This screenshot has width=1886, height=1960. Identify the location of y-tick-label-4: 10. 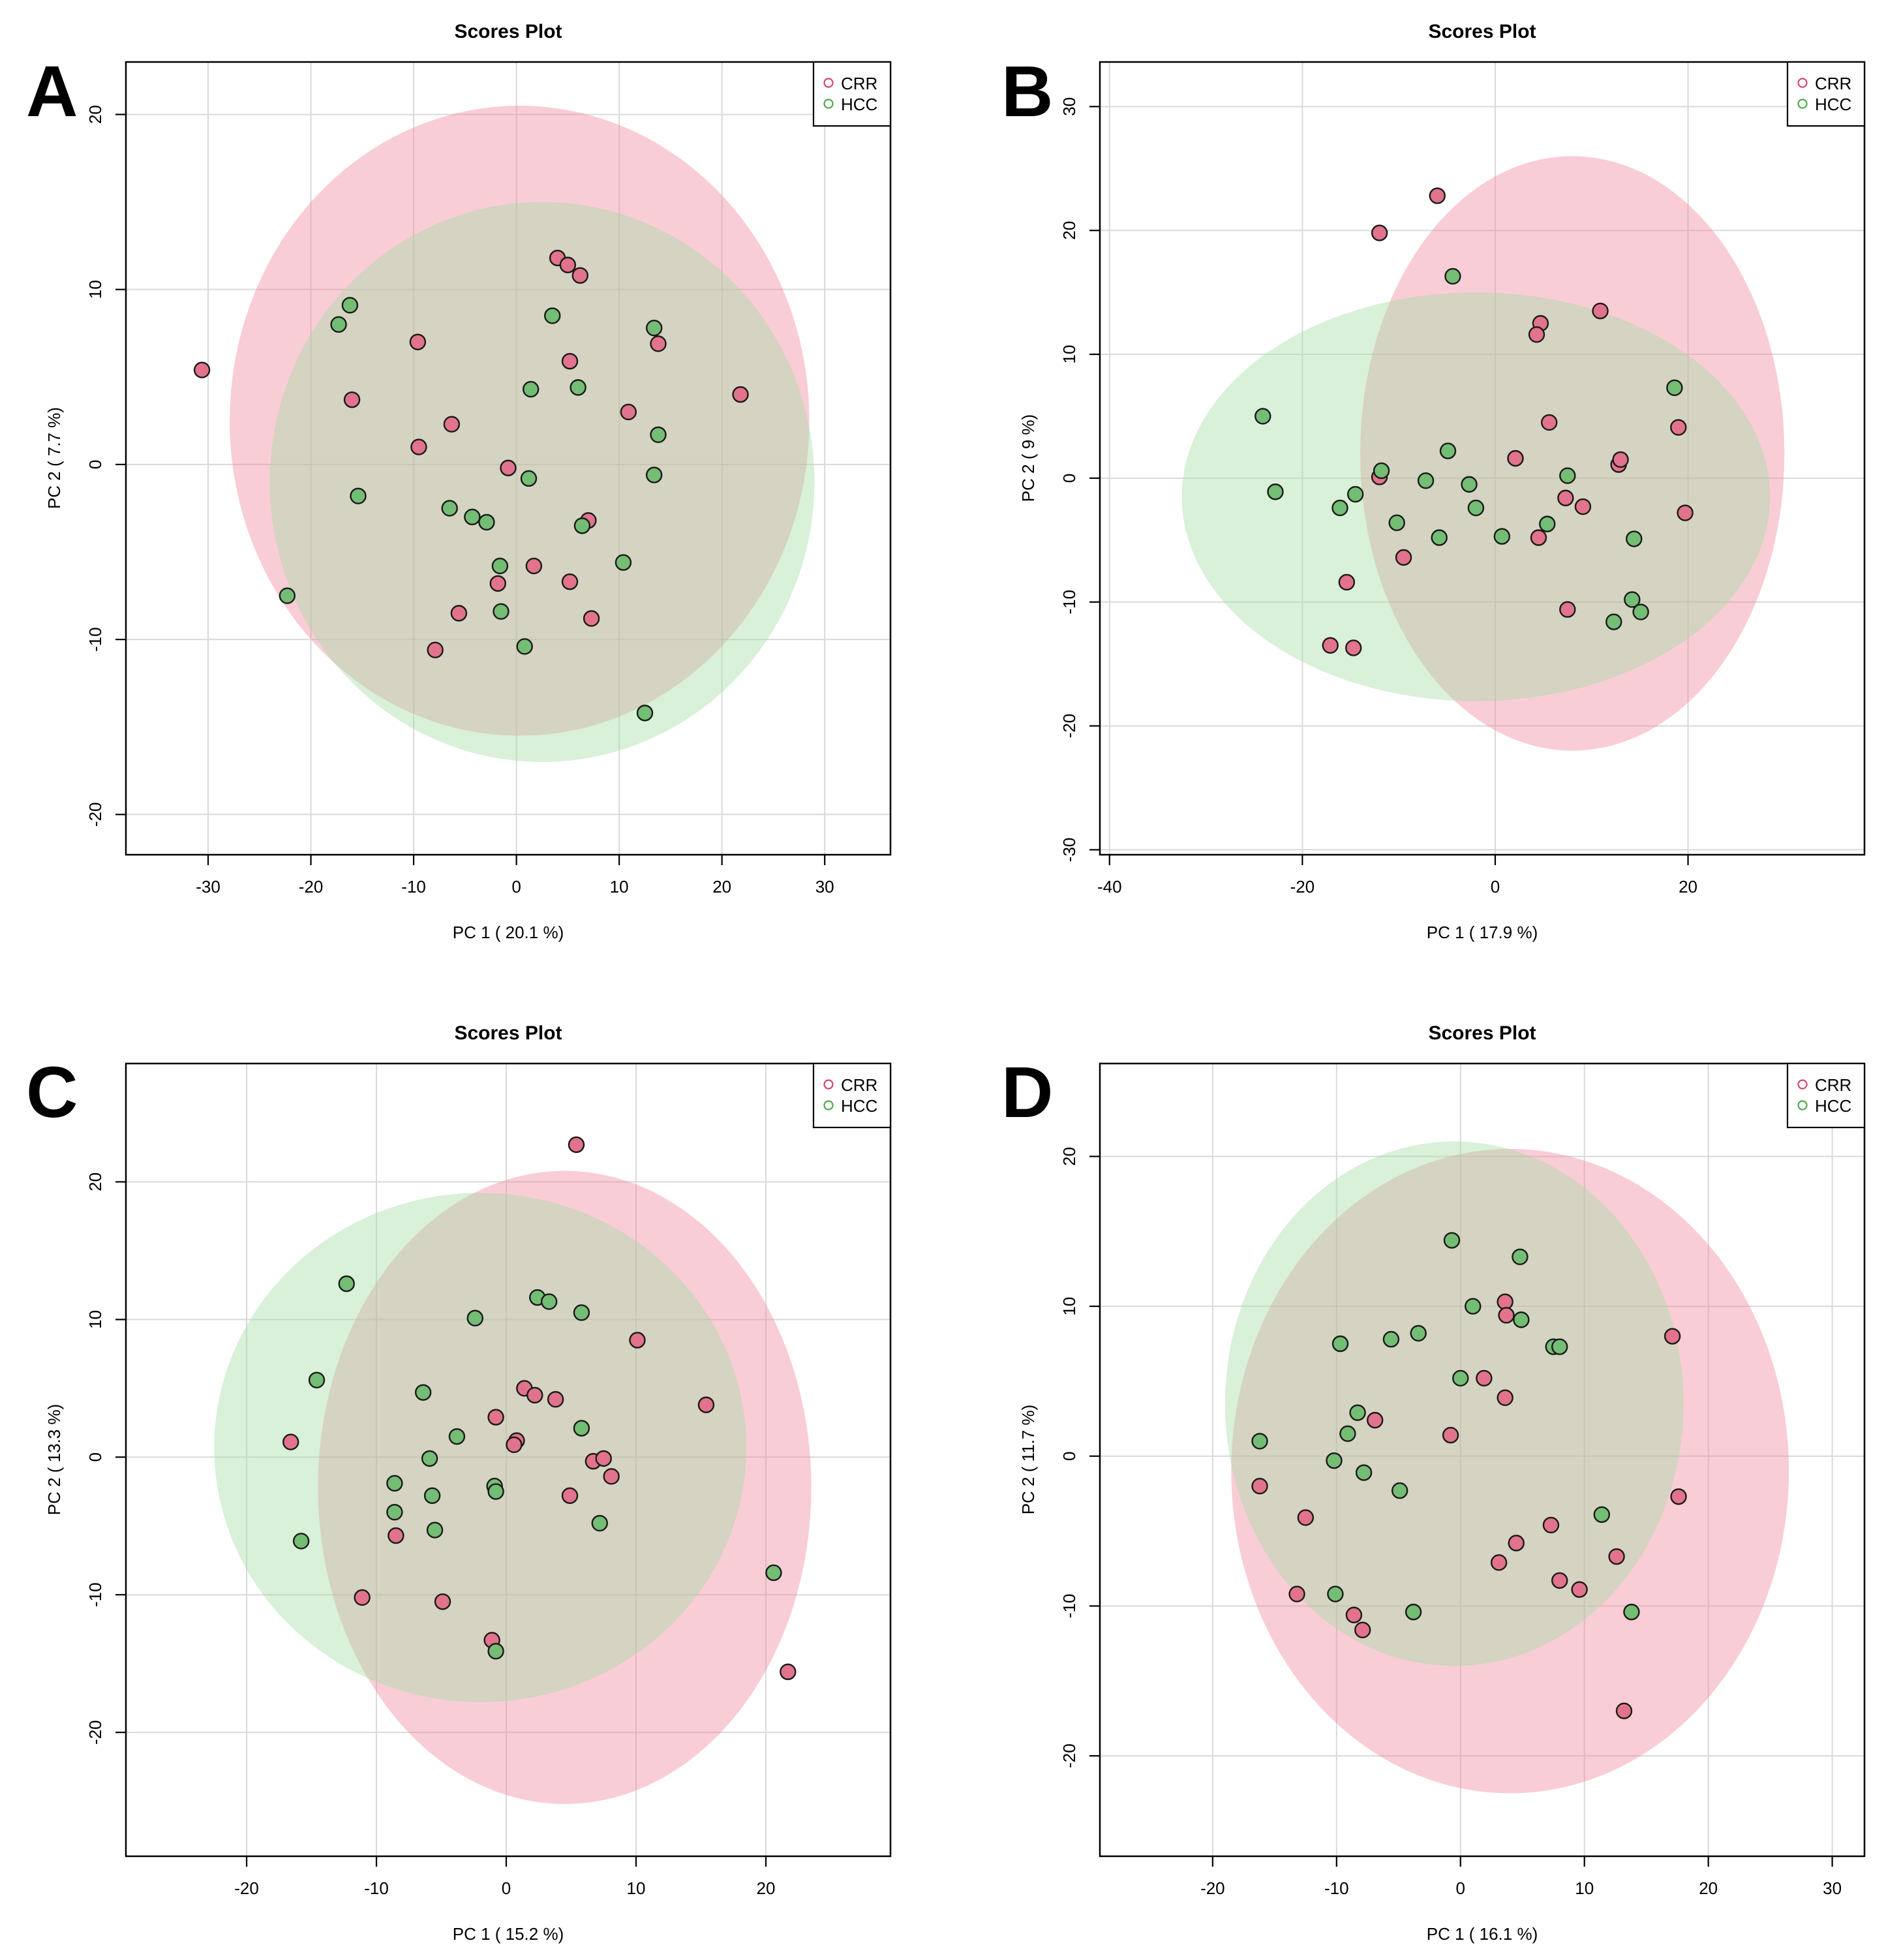
(1069, 354).